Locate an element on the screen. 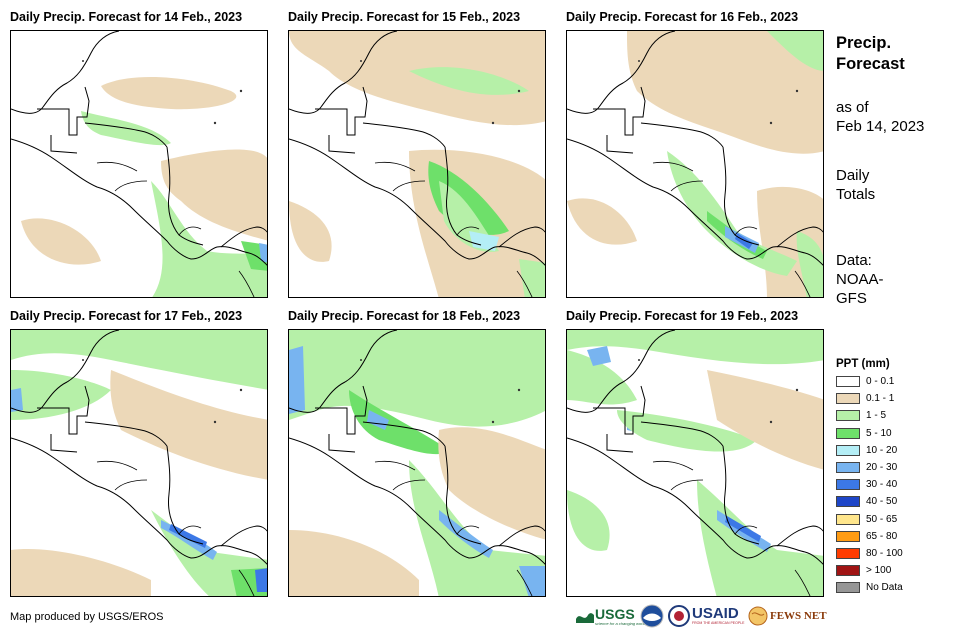 The width and height of the screenshot is (970, 635). noaa-seal-icon is located at coordinates (652, 616).